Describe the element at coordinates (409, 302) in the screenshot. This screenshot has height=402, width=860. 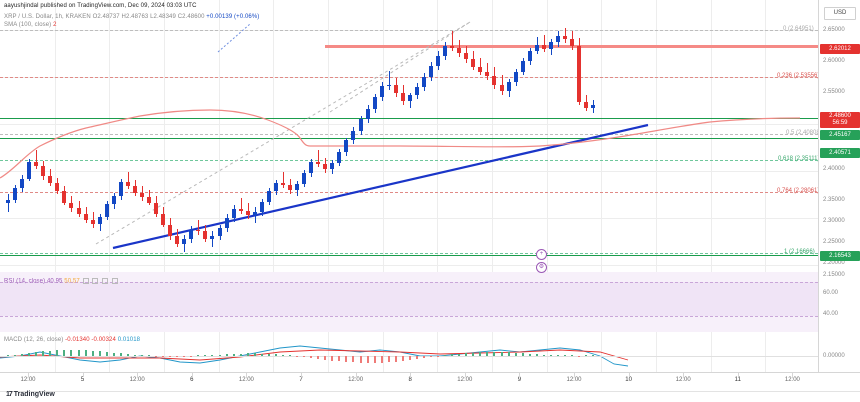
I see `rsi-pane` at that location.